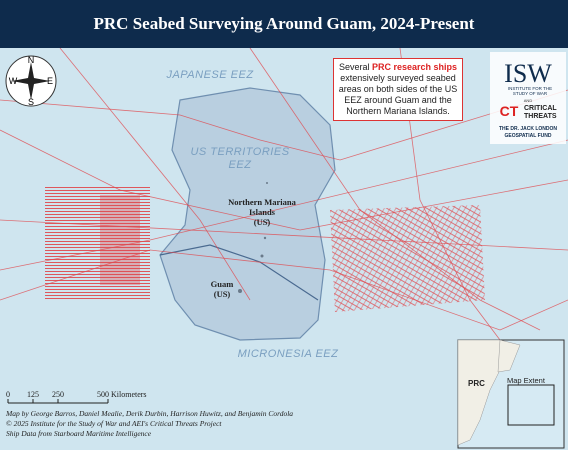 This screenshot has height=450, width=568. What do you see at coordinates (528, 136) in the screenshot?
I see `logo: GEOSPATIAL FUND` at bounding box center [528, 136].